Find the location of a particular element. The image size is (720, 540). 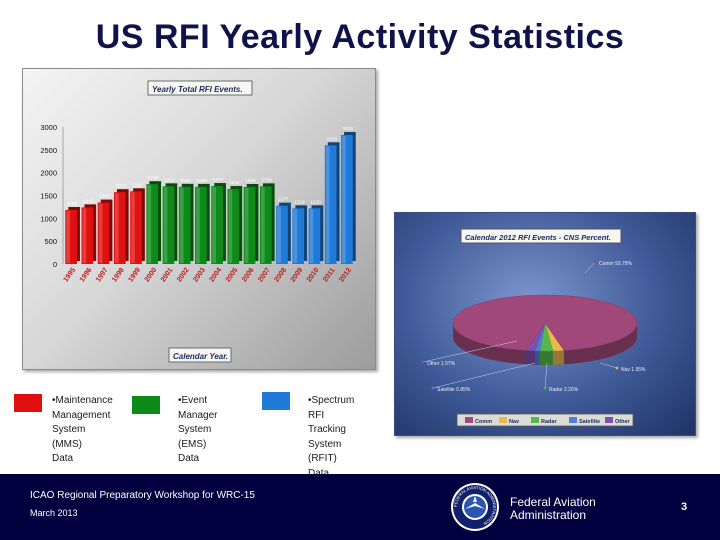

pie-legend-label: Nav is located at coordinates (514, 422).